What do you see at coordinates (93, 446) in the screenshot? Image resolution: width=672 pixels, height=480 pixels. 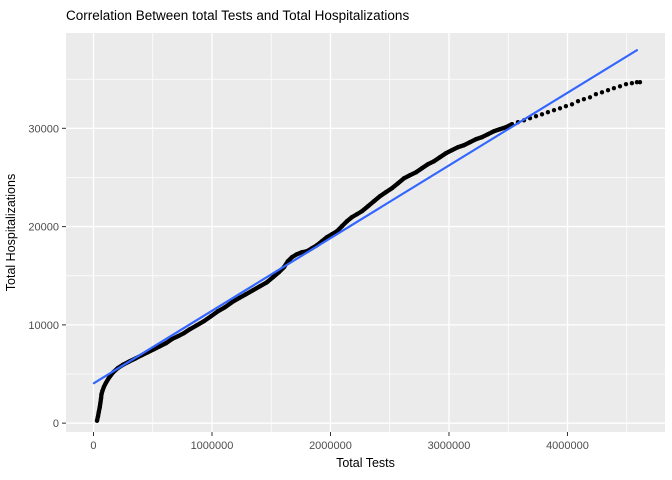 I see `x-tick-label: 0` at bounding box center [93, 446].